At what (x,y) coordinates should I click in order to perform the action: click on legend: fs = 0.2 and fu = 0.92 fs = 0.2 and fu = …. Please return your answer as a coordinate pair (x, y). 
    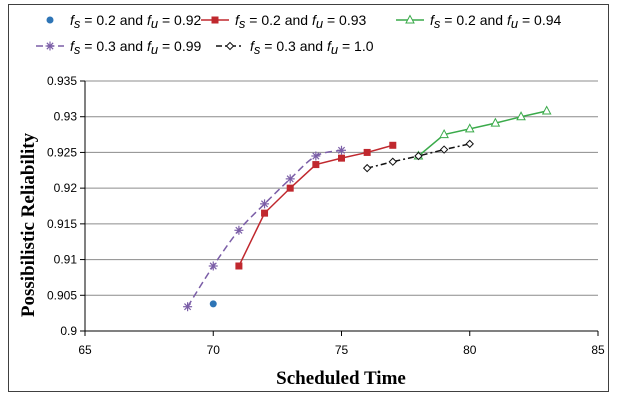
    Looking at the image, I should click on (298, 34).